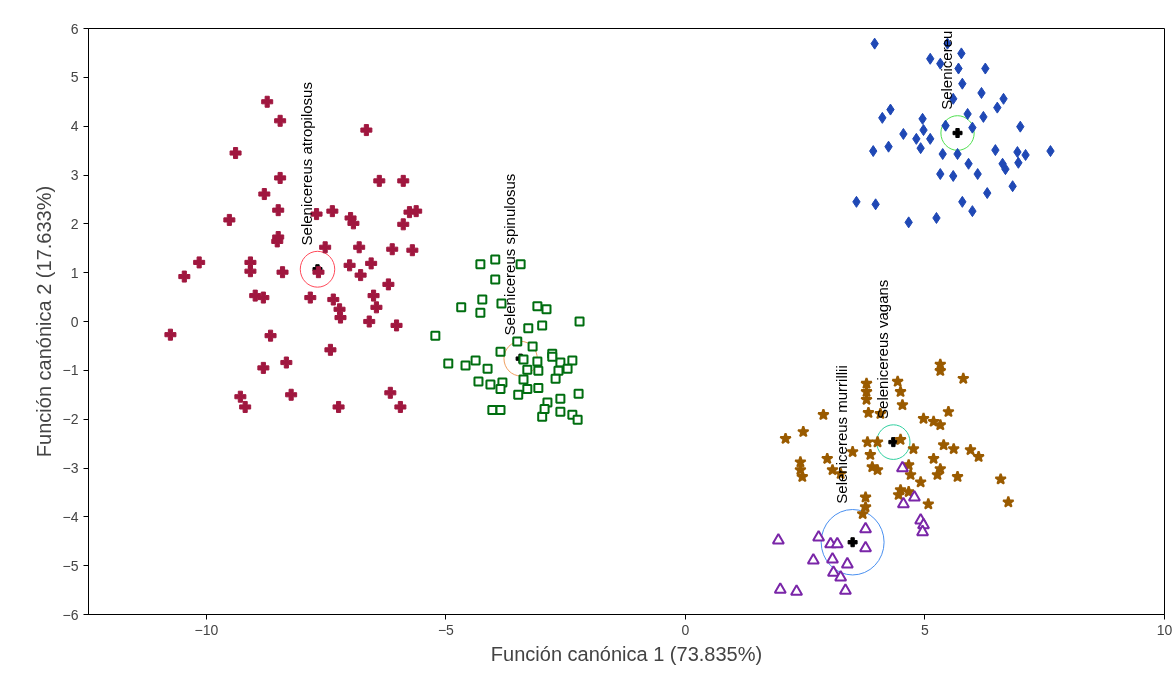 This screenshot has height=689, width=1174. Describe the element at coordinates (74, 28) in the screenshot. I see `y-tick-label: 6` at that location.